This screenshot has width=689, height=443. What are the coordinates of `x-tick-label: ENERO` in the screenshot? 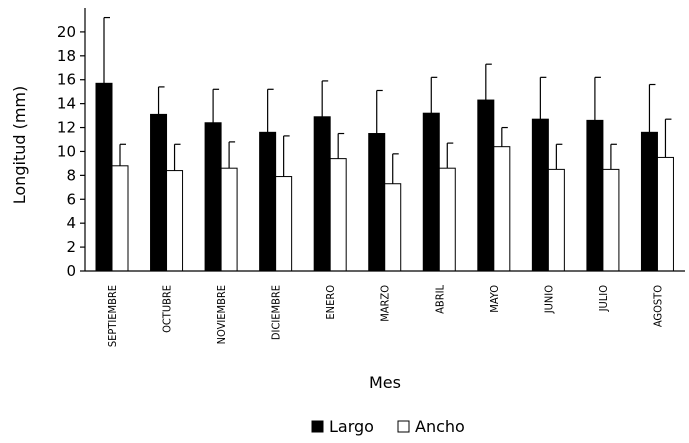 It's located at (330, 302).